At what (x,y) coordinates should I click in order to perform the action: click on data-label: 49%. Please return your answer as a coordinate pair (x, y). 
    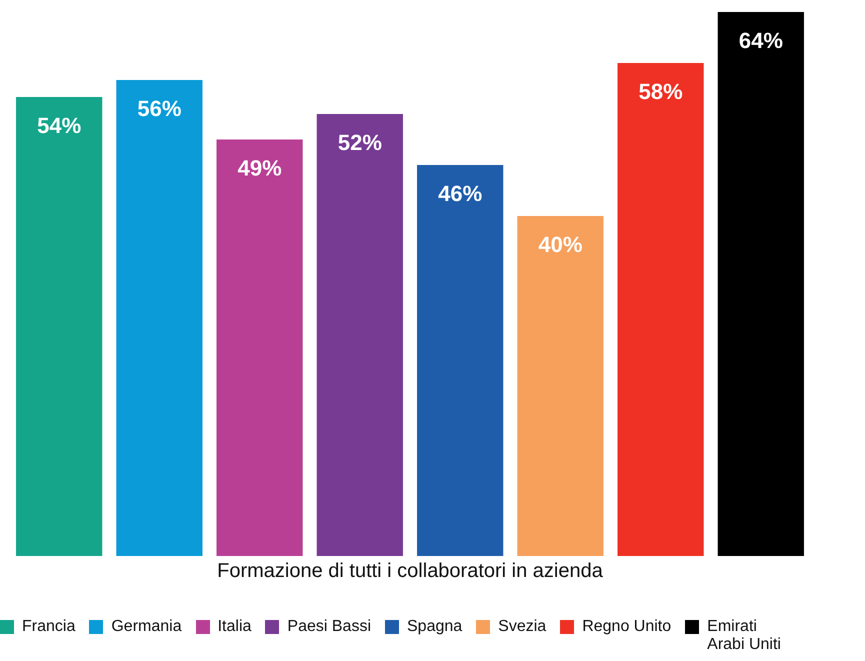
    Looking at the image, I should click on (260, 168).